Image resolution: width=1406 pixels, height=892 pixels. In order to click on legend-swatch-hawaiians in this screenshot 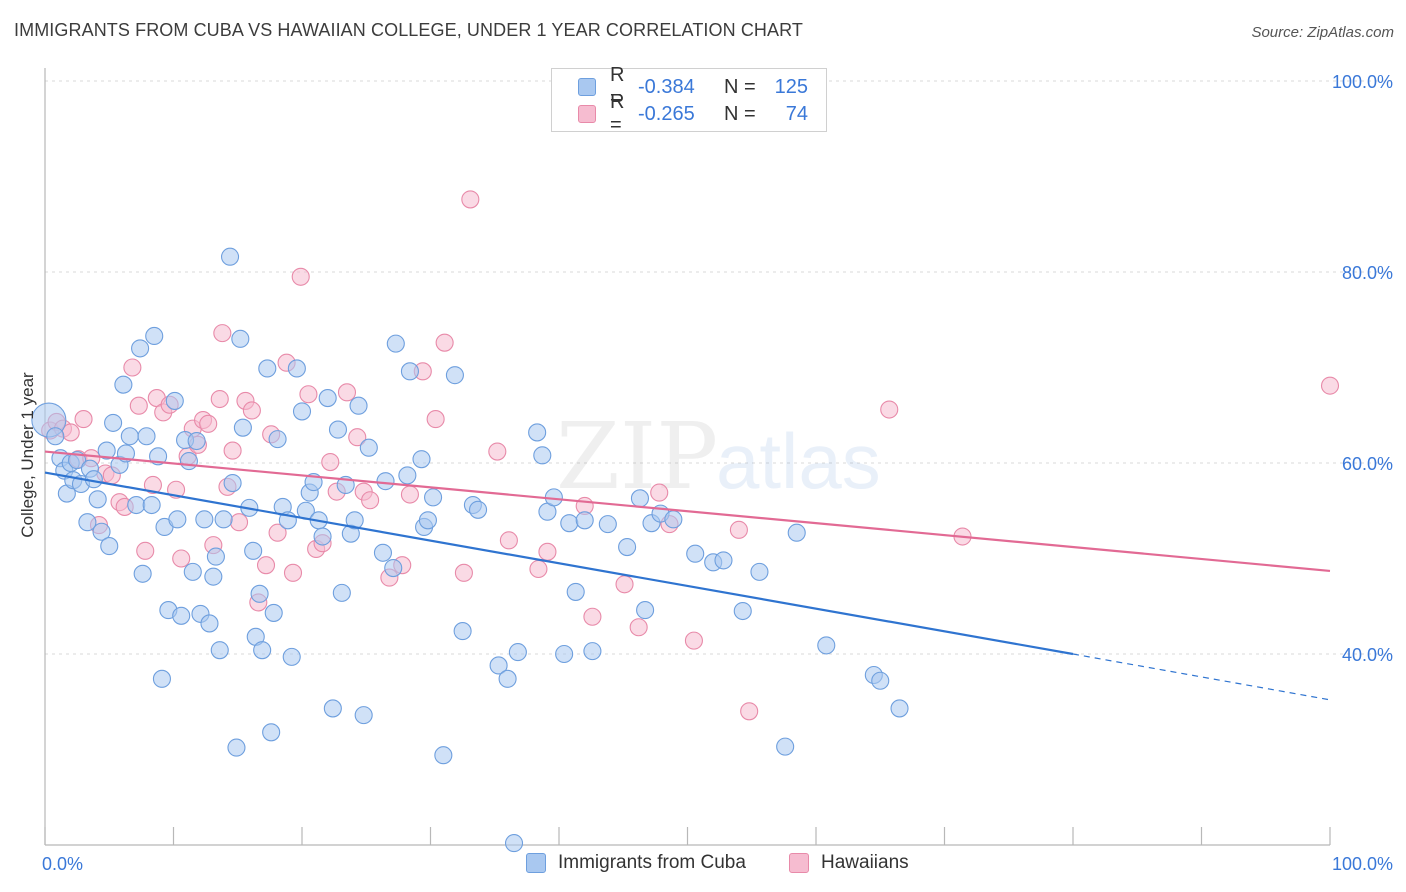, I will do `click(587, 114)`.